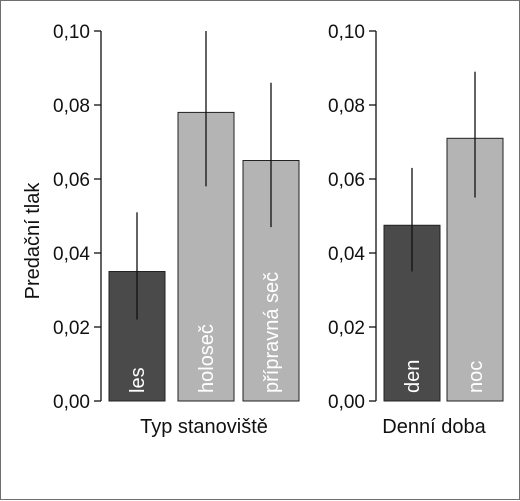  I want to click on y-axis-title: Predační tlak, so click(33, 241).